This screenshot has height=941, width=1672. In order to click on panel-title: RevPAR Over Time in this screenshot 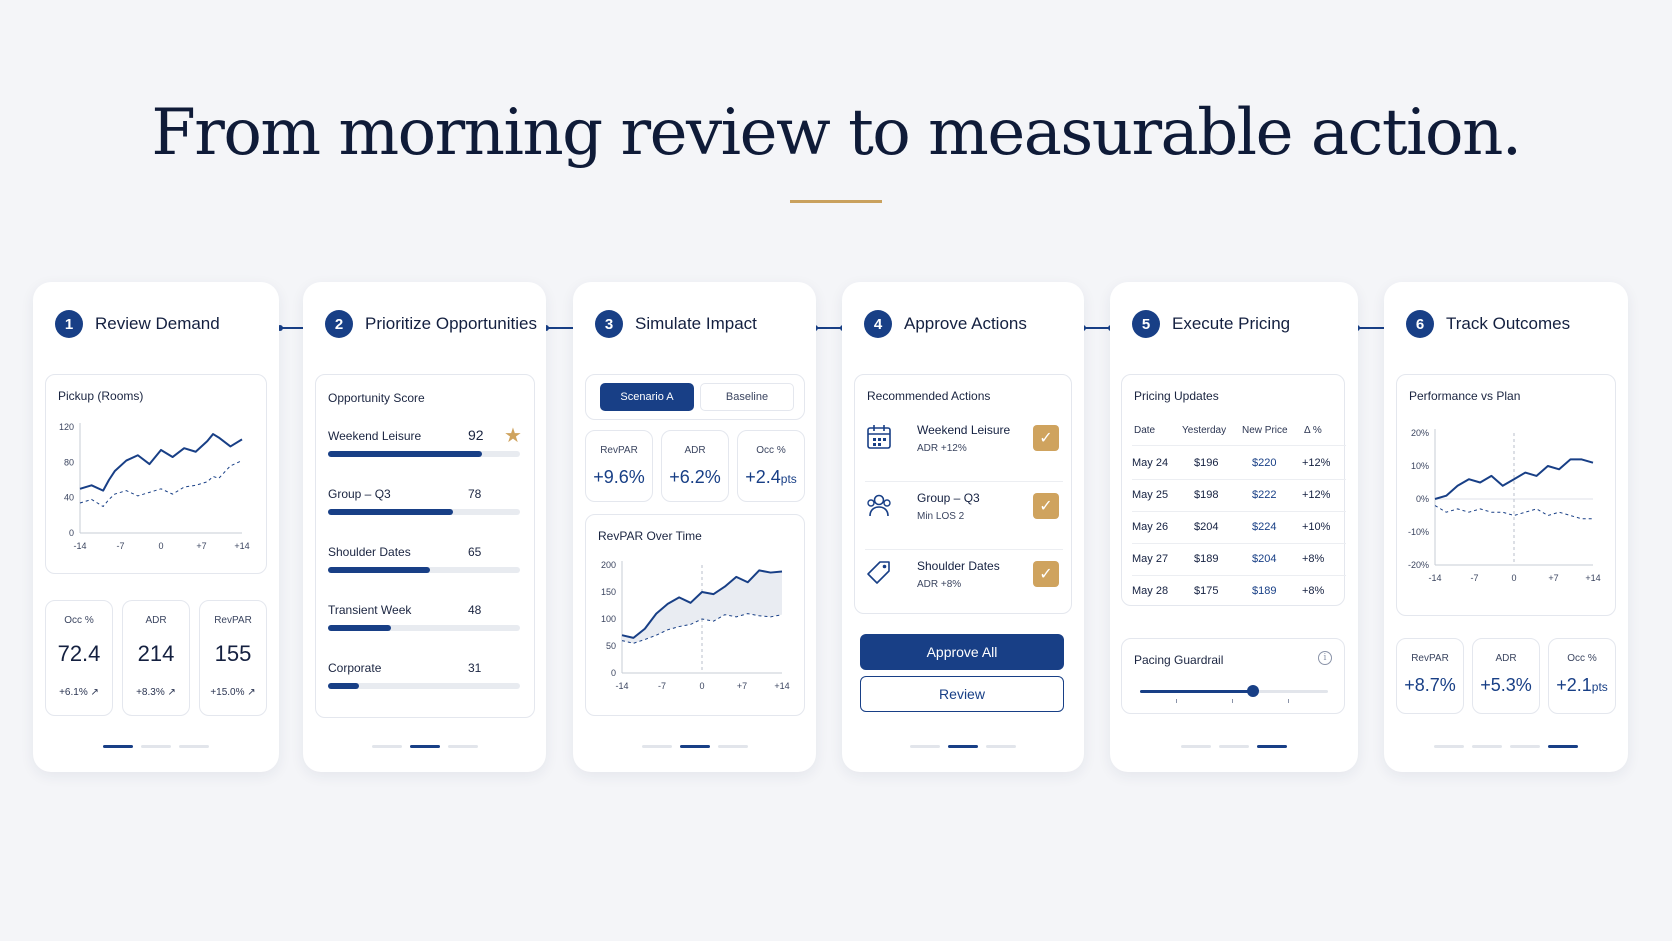, I will do `click(650, 536)`.